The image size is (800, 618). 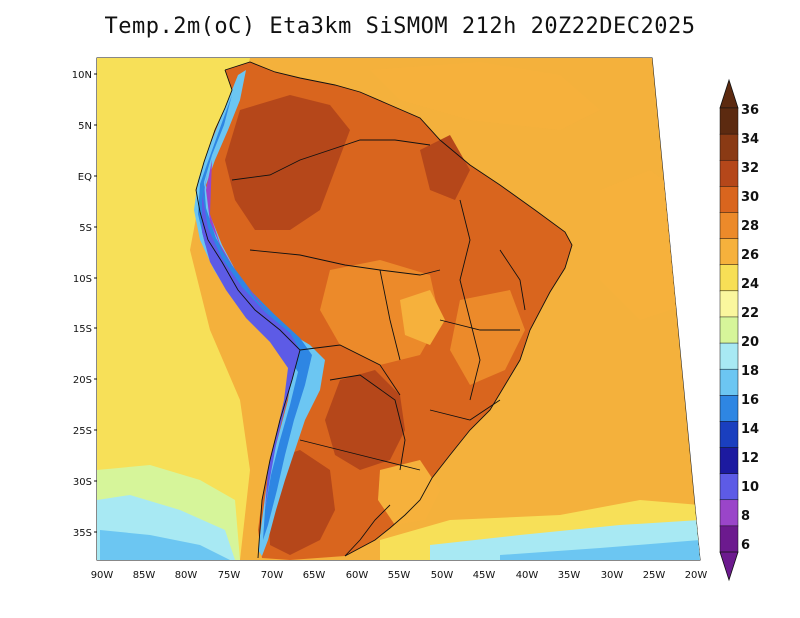 I want to click on lat-tick-label: 25S, so click(x=82, y=431).